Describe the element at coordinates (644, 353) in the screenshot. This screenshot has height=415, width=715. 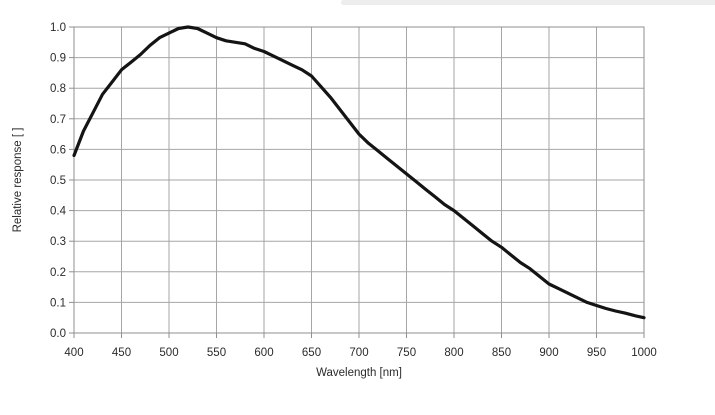
I see `x-tick-label: 1000` at that location.